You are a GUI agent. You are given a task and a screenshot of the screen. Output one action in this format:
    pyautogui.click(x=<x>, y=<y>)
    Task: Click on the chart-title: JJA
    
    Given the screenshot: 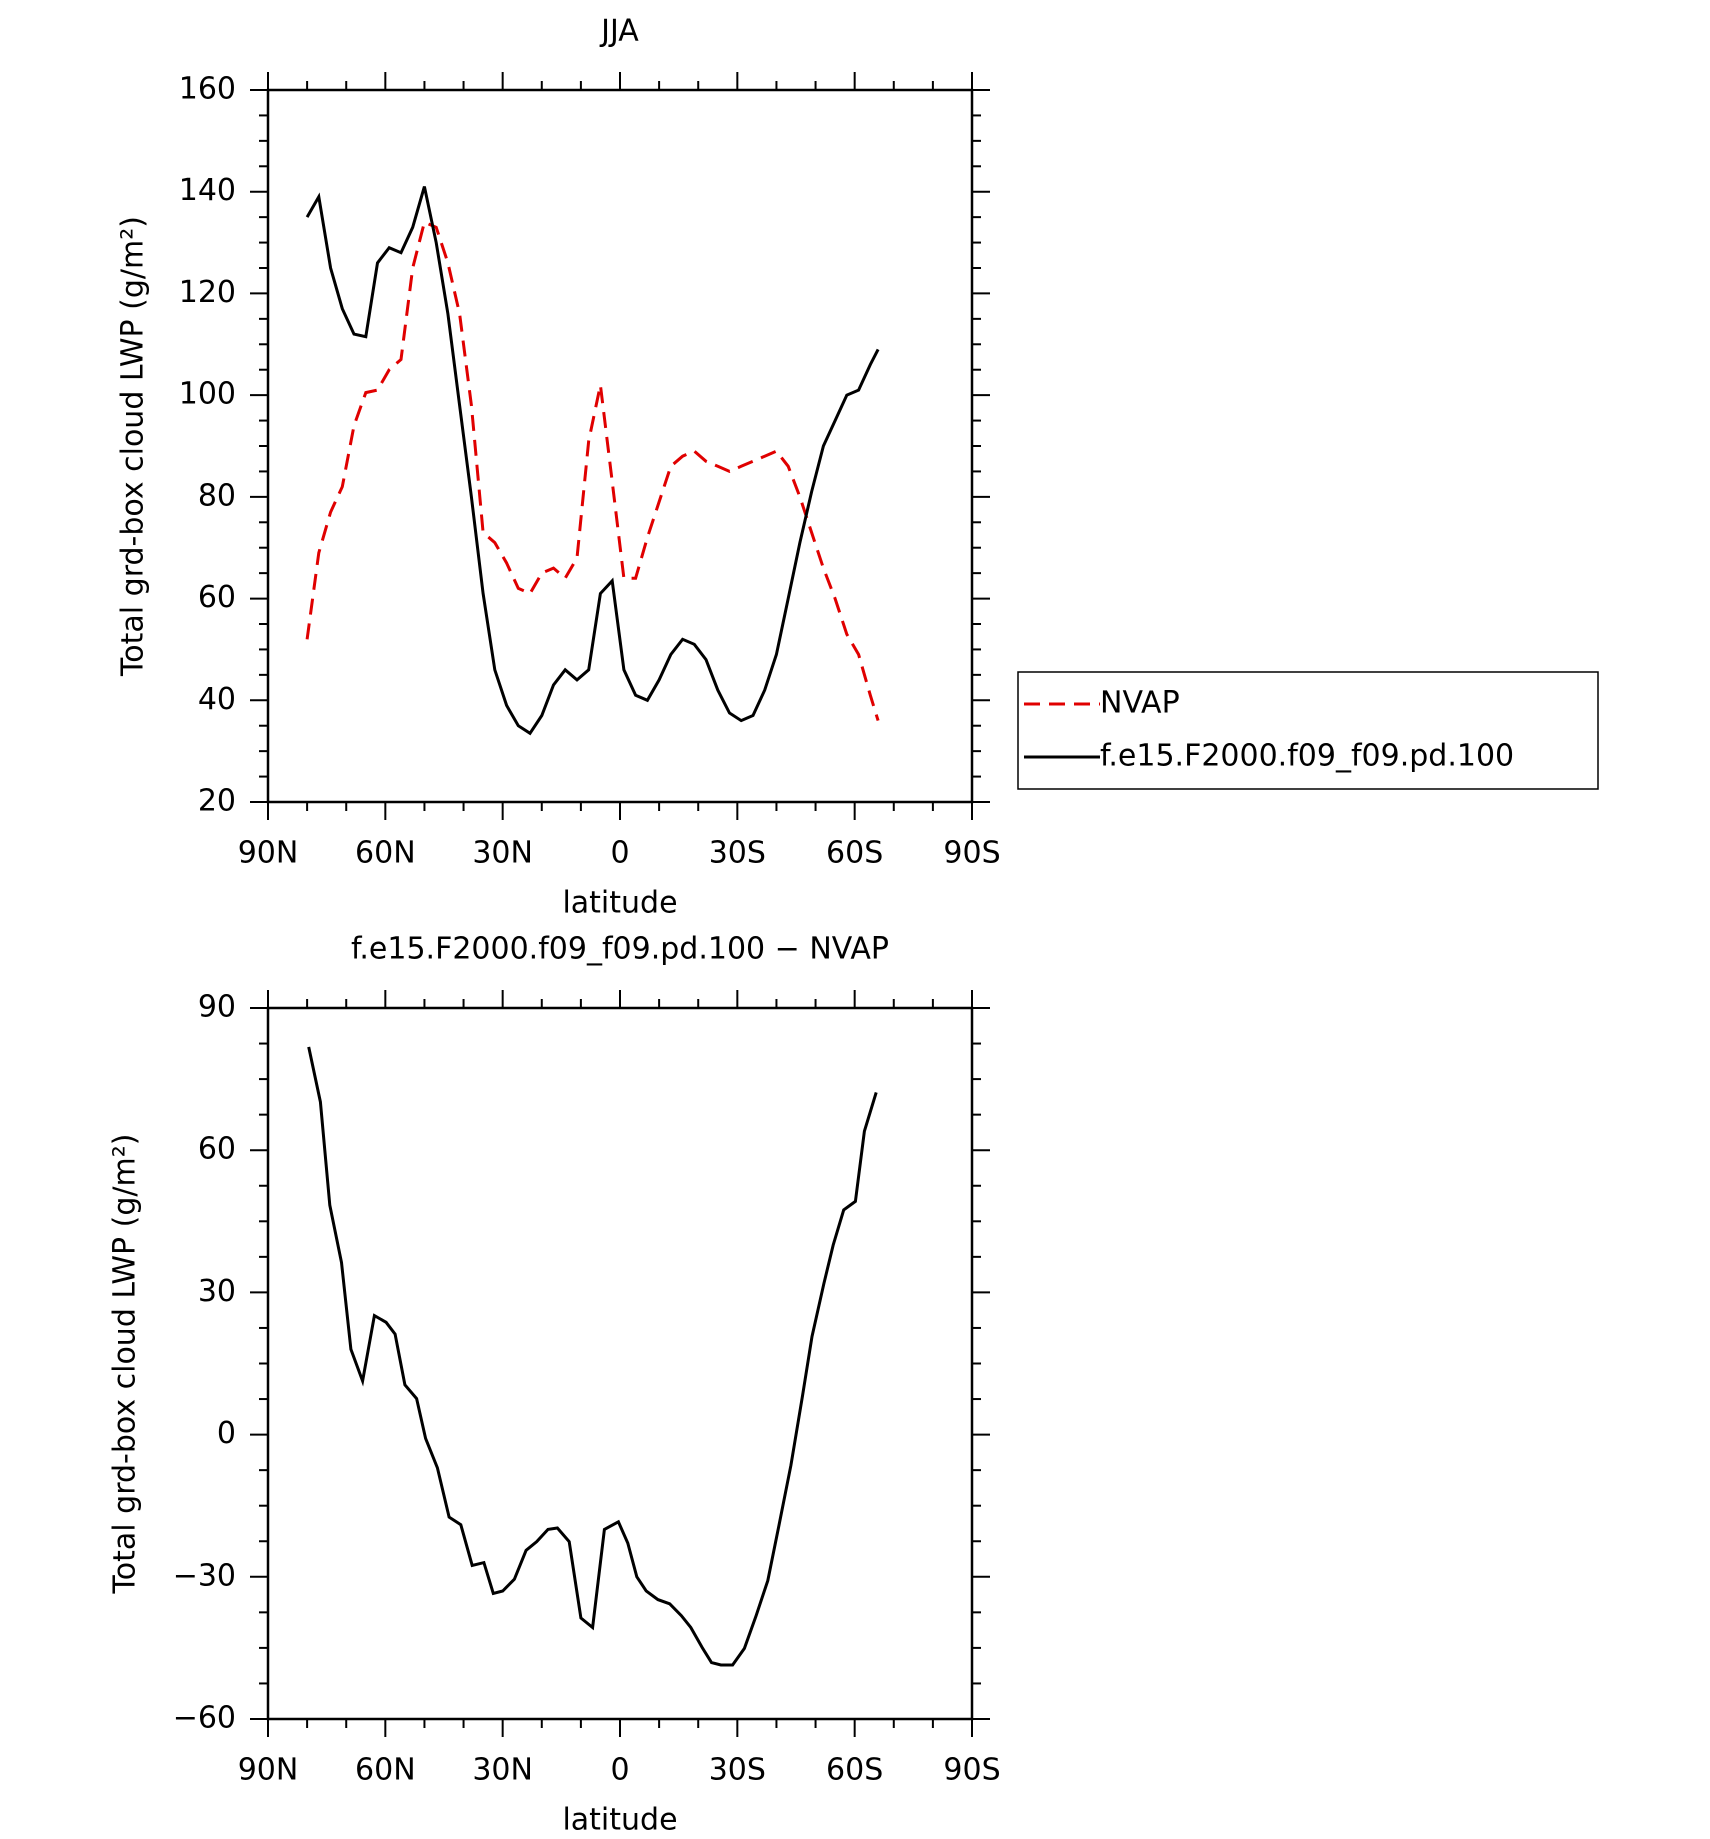 What is the action you would take?
    pyautogui.click(x=619, y=31)
    